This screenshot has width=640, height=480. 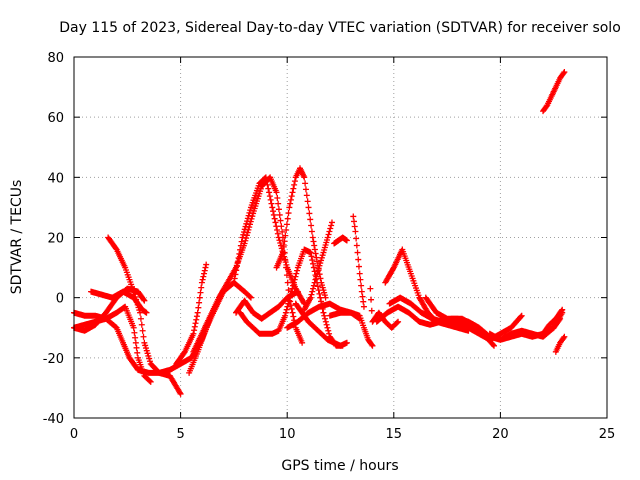 What do you see at coordinates (53, 419) in the screenshot?
I see `y-tick-label: -40` at bounding box center [53, 419].